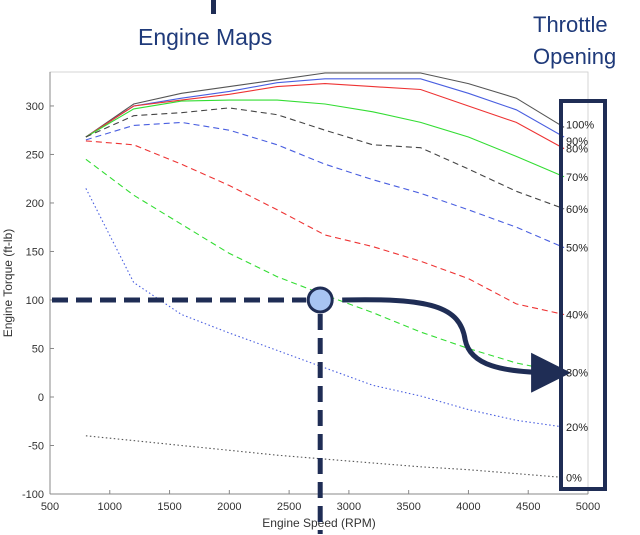  I want to click on y-tick-label: -50, so click(36, 446).